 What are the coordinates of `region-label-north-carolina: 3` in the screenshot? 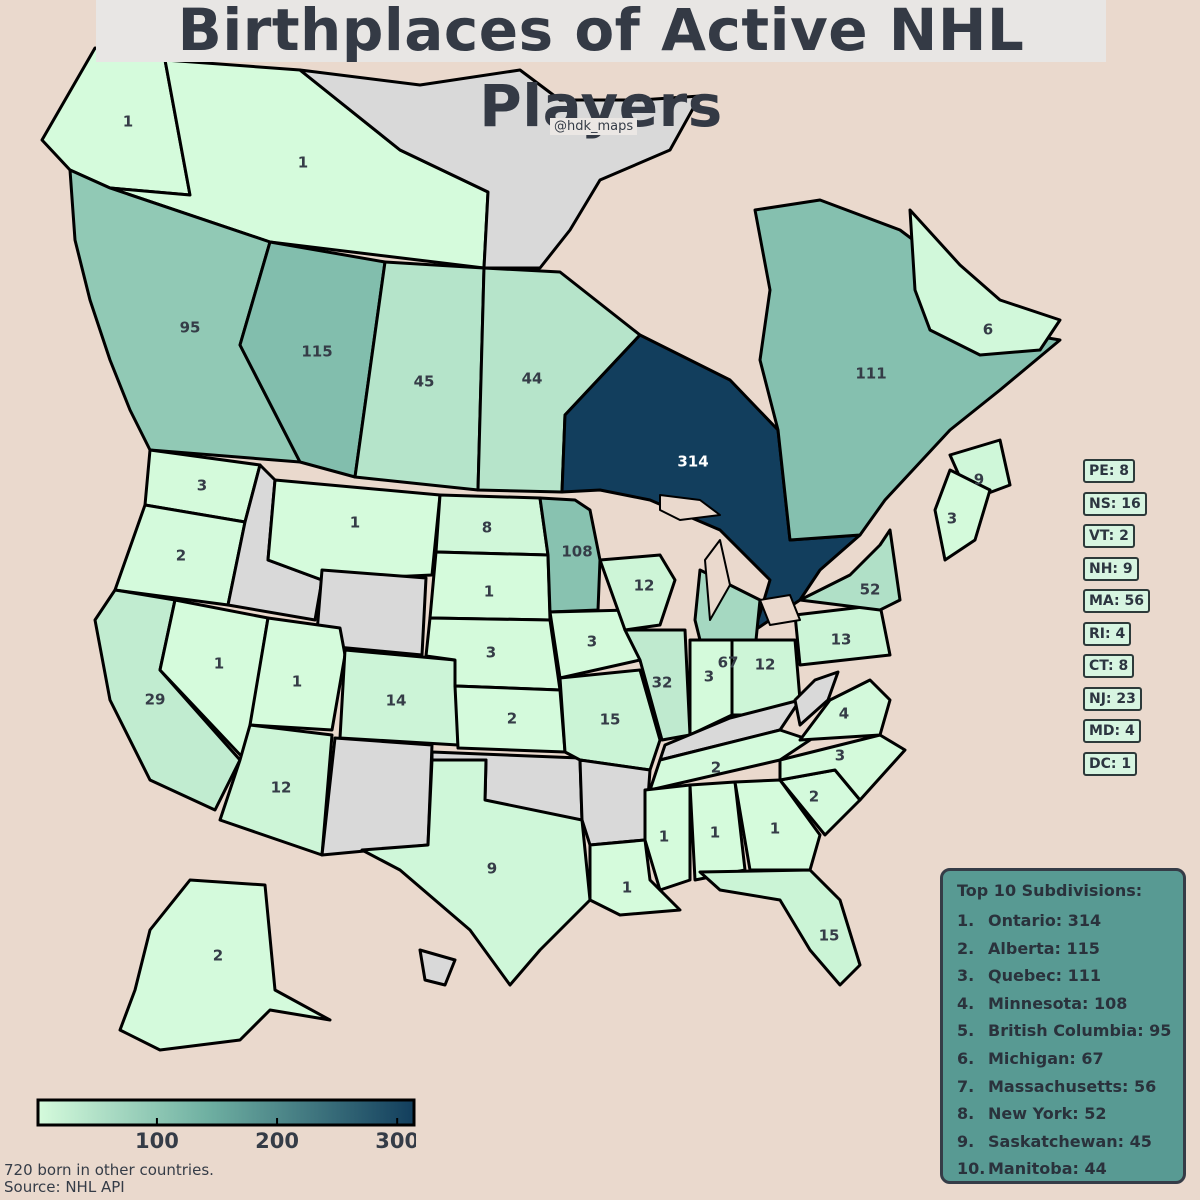 It's located at (840, 756).